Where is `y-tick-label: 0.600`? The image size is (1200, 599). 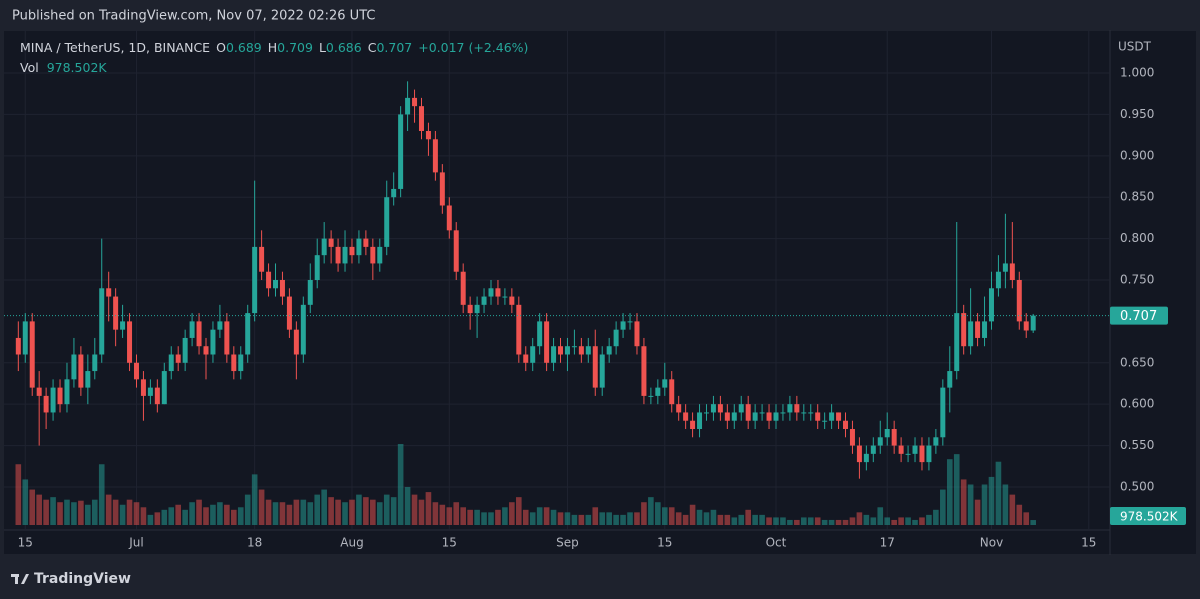
y-tick-label: 0.600 is located at coordinates (1137, 404).